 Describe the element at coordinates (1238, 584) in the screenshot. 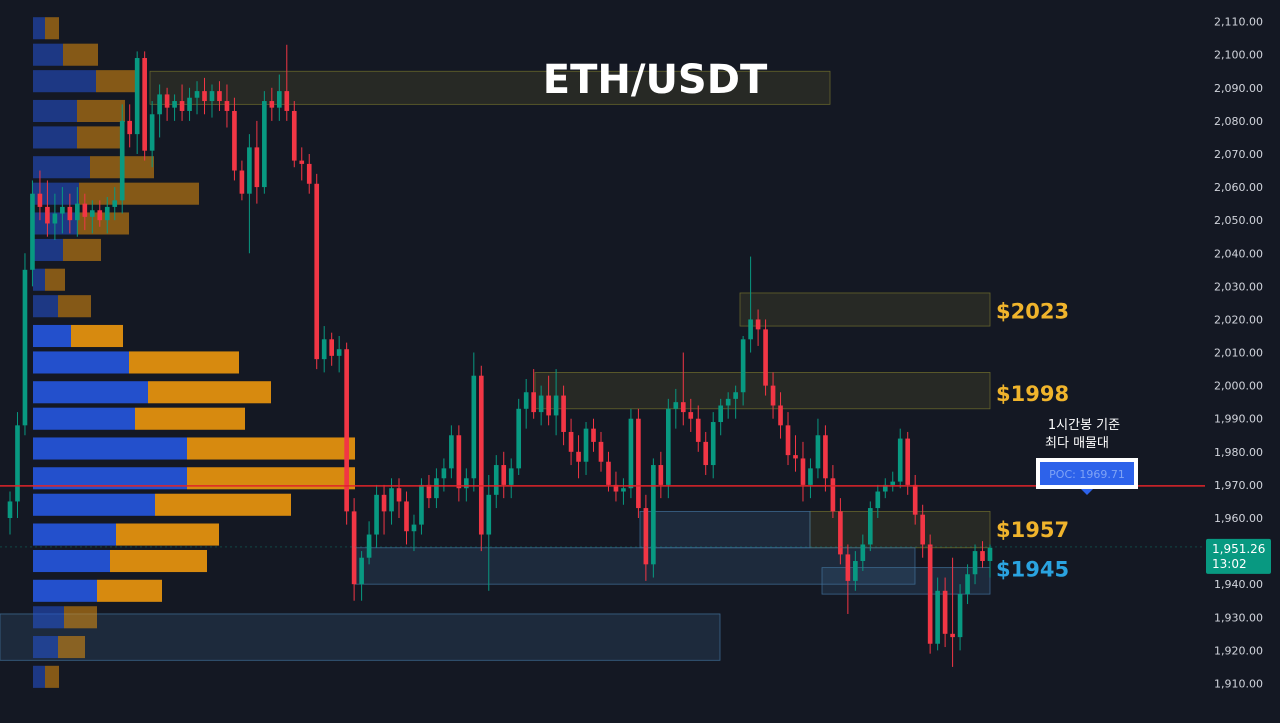

I see `price-axis-tick-label: 1,940.00` at that location.